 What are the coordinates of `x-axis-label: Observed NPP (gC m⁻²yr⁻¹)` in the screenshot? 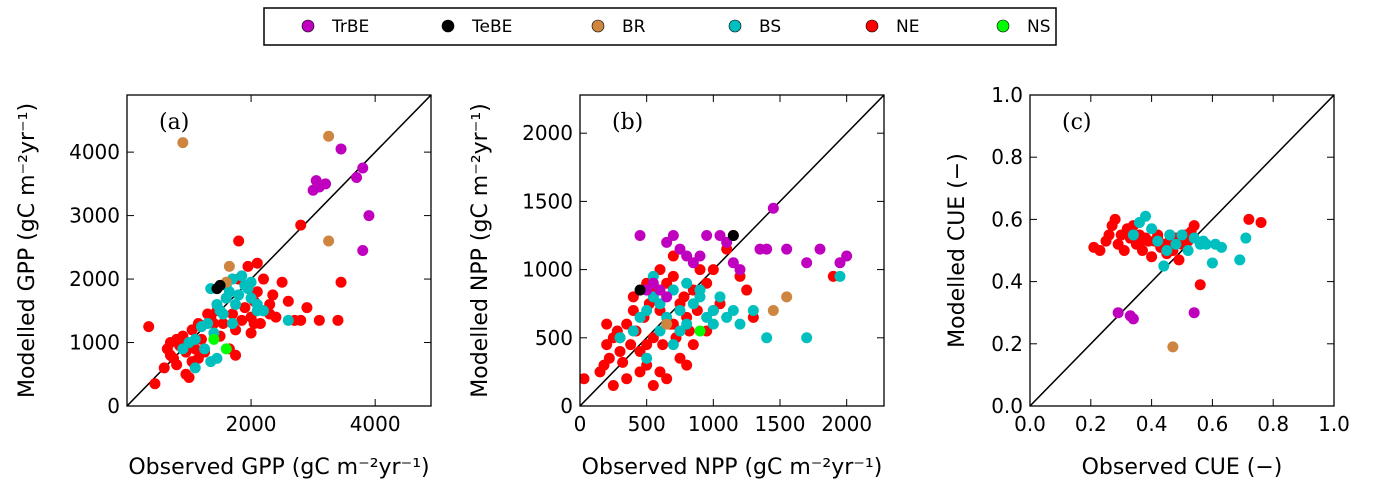 It's located at (732, 467).